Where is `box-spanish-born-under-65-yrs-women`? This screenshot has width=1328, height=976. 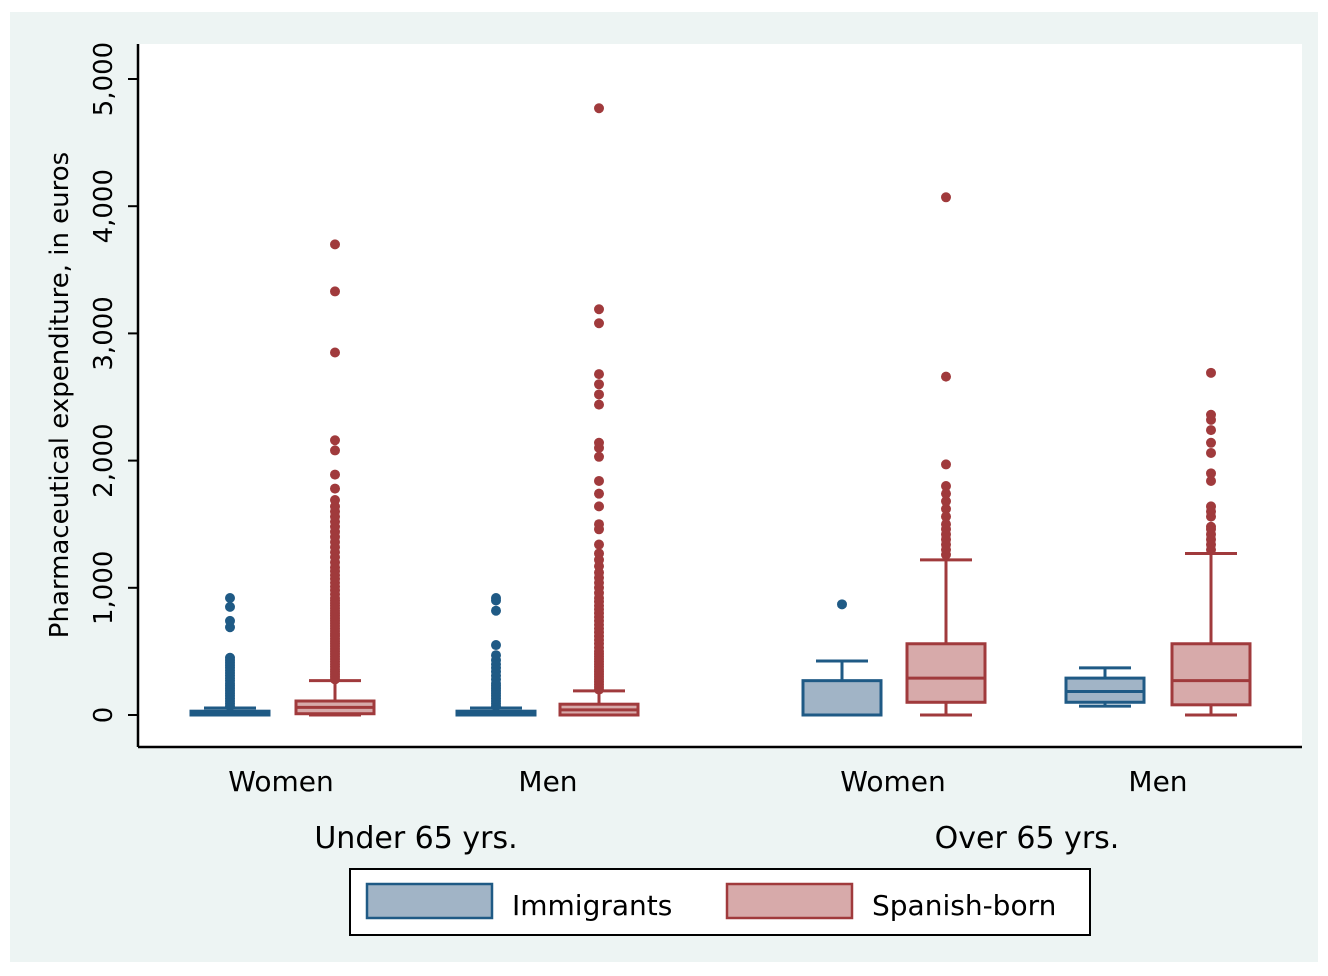 box-spanish-born-under-65-yrs-women is located at coordinates (335, 478).